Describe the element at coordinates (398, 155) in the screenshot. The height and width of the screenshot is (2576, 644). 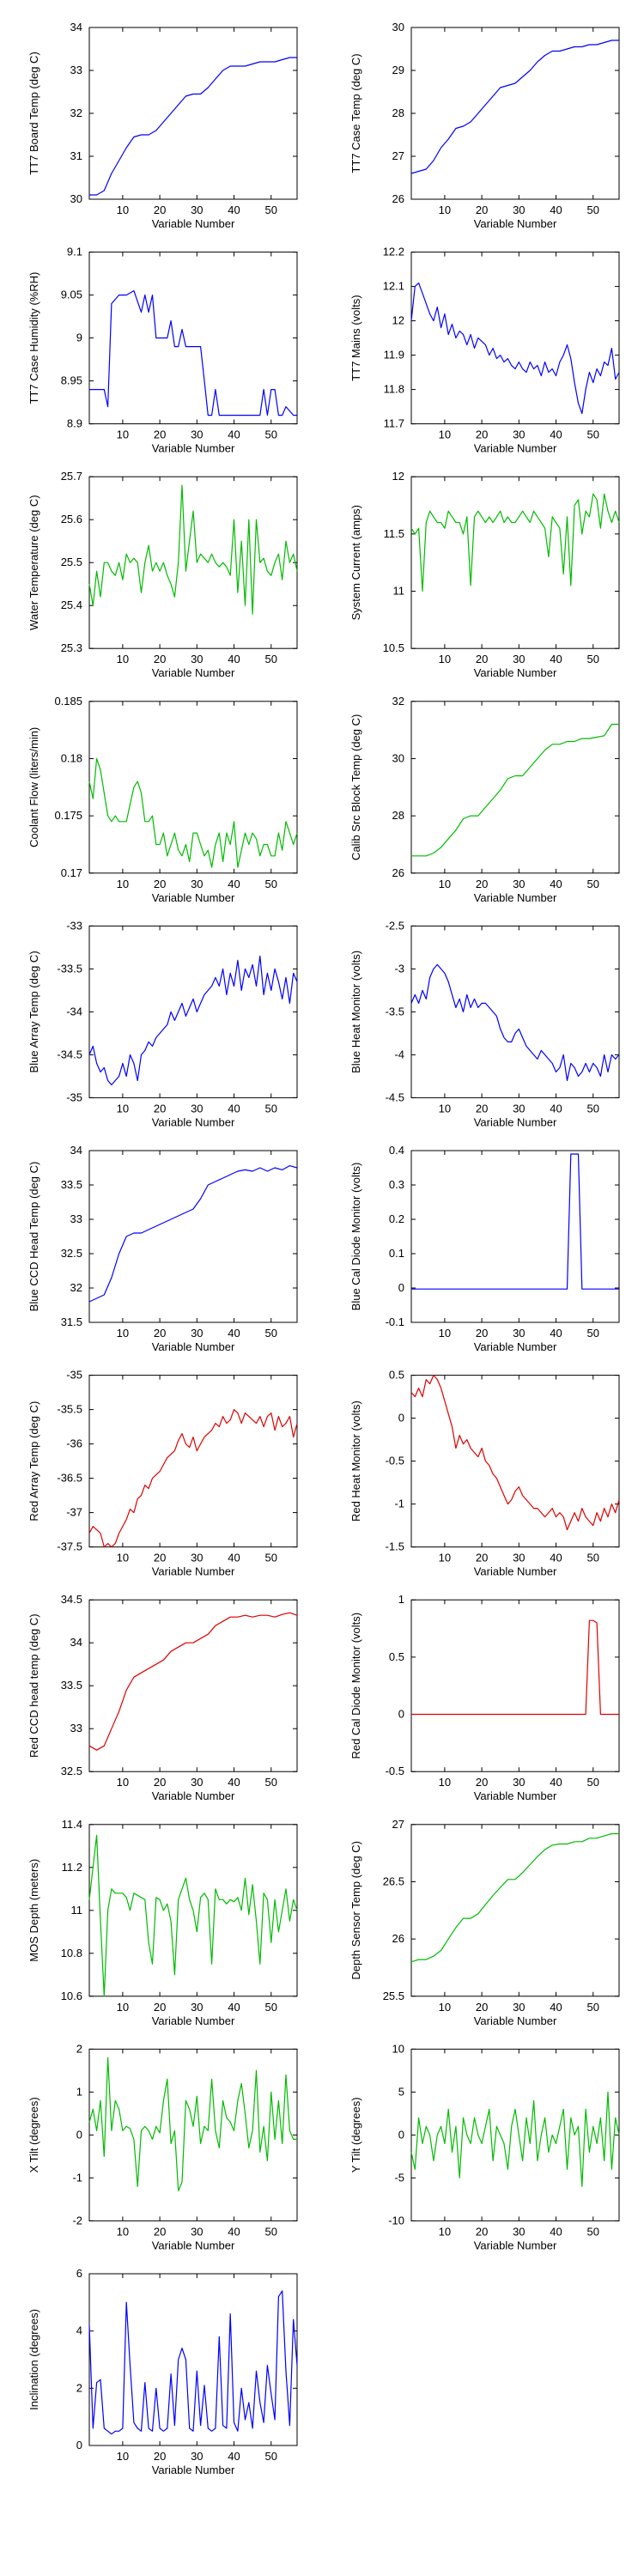
I see `y-tick-label: 27` at that location.